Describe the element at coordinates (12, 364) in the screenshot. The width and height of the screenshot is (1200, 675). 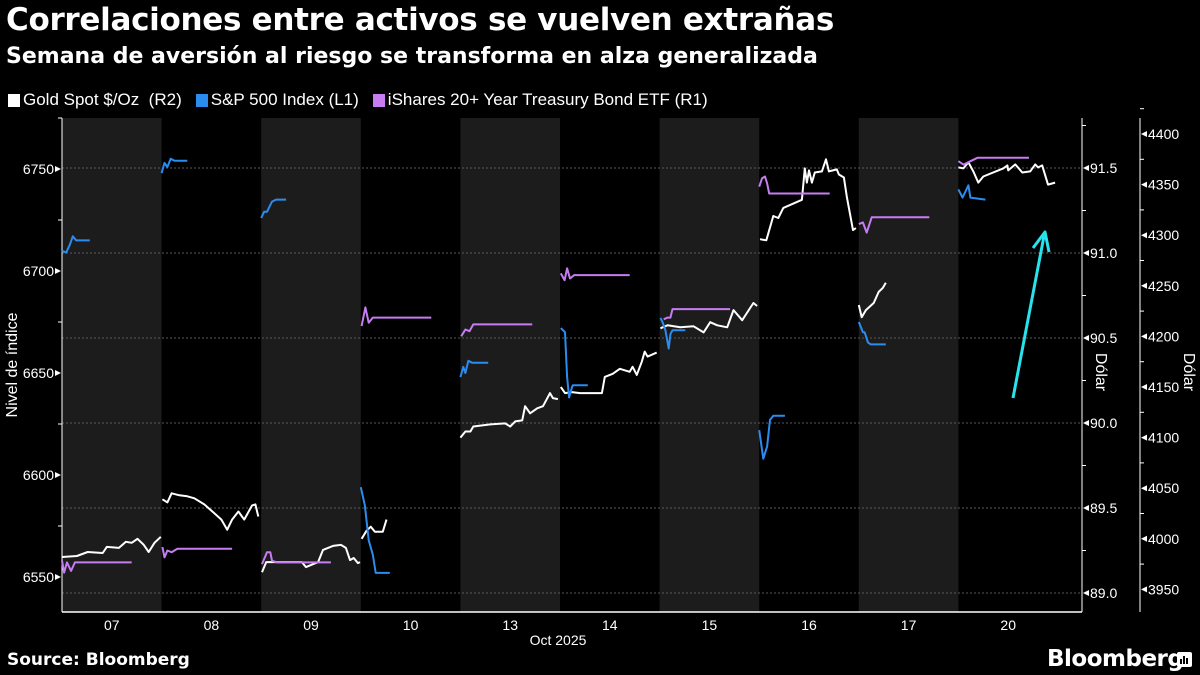
I see `left-axis-title: Nivel de índice` at that location.